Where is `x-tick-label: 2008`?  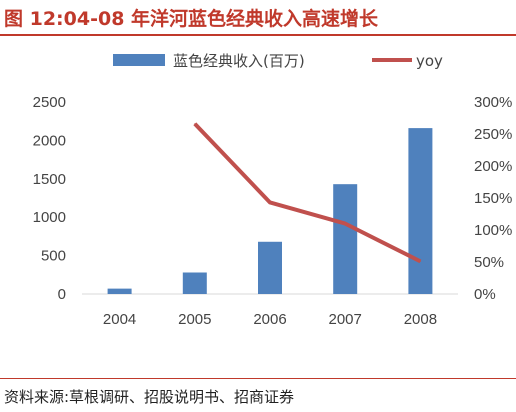
x-tick-label: 2008 is located at coordinates (420, 319).